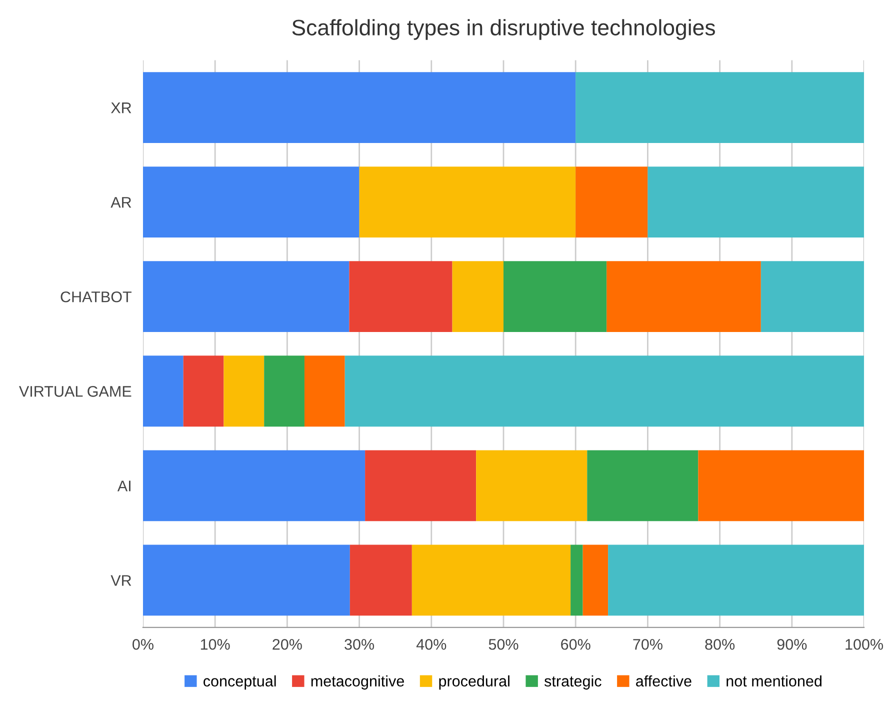  Describe the element at coordinates (215, 644) in the screenshot. I see `x-tick-label: 10%` at that location.